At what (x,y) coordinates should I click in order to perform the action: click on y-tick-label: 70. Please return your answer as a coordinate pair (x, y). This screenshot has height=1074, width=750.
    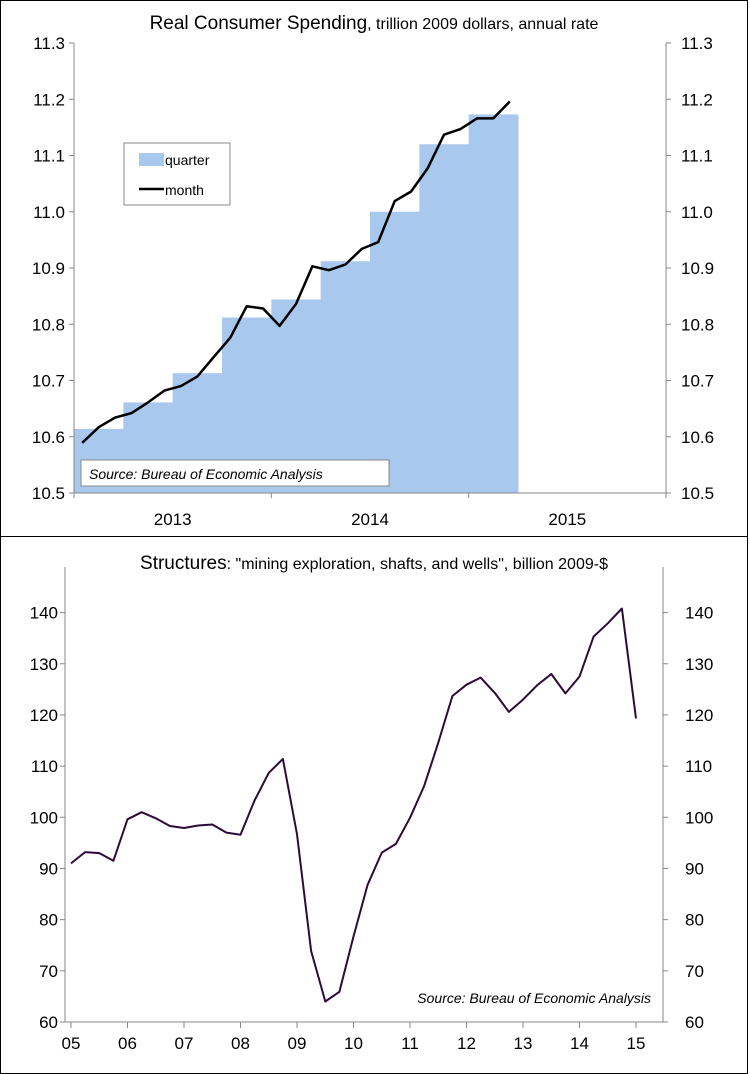
    Looking at the image, I should click on (48, 971).